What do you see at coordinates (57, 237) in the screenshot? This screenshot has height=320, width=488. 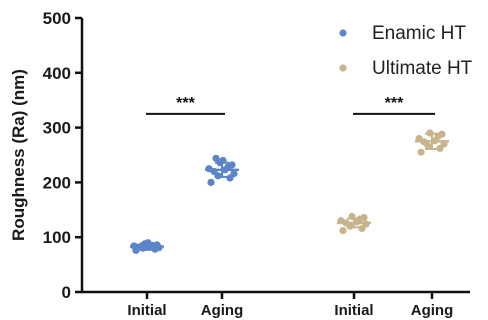 I see `y-tick-label-100: 100` at bounding box center [57, 237].